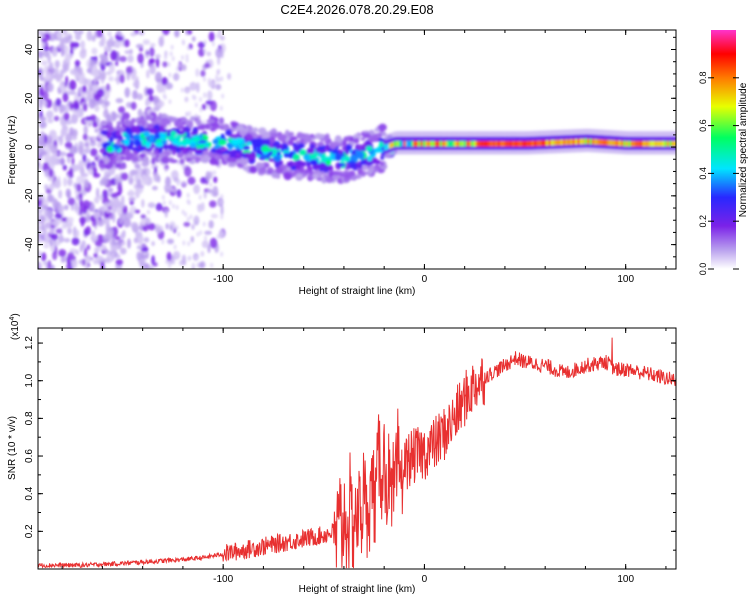  I want to click on spectrogram-y-tick-label: -40, so click(29, 244).